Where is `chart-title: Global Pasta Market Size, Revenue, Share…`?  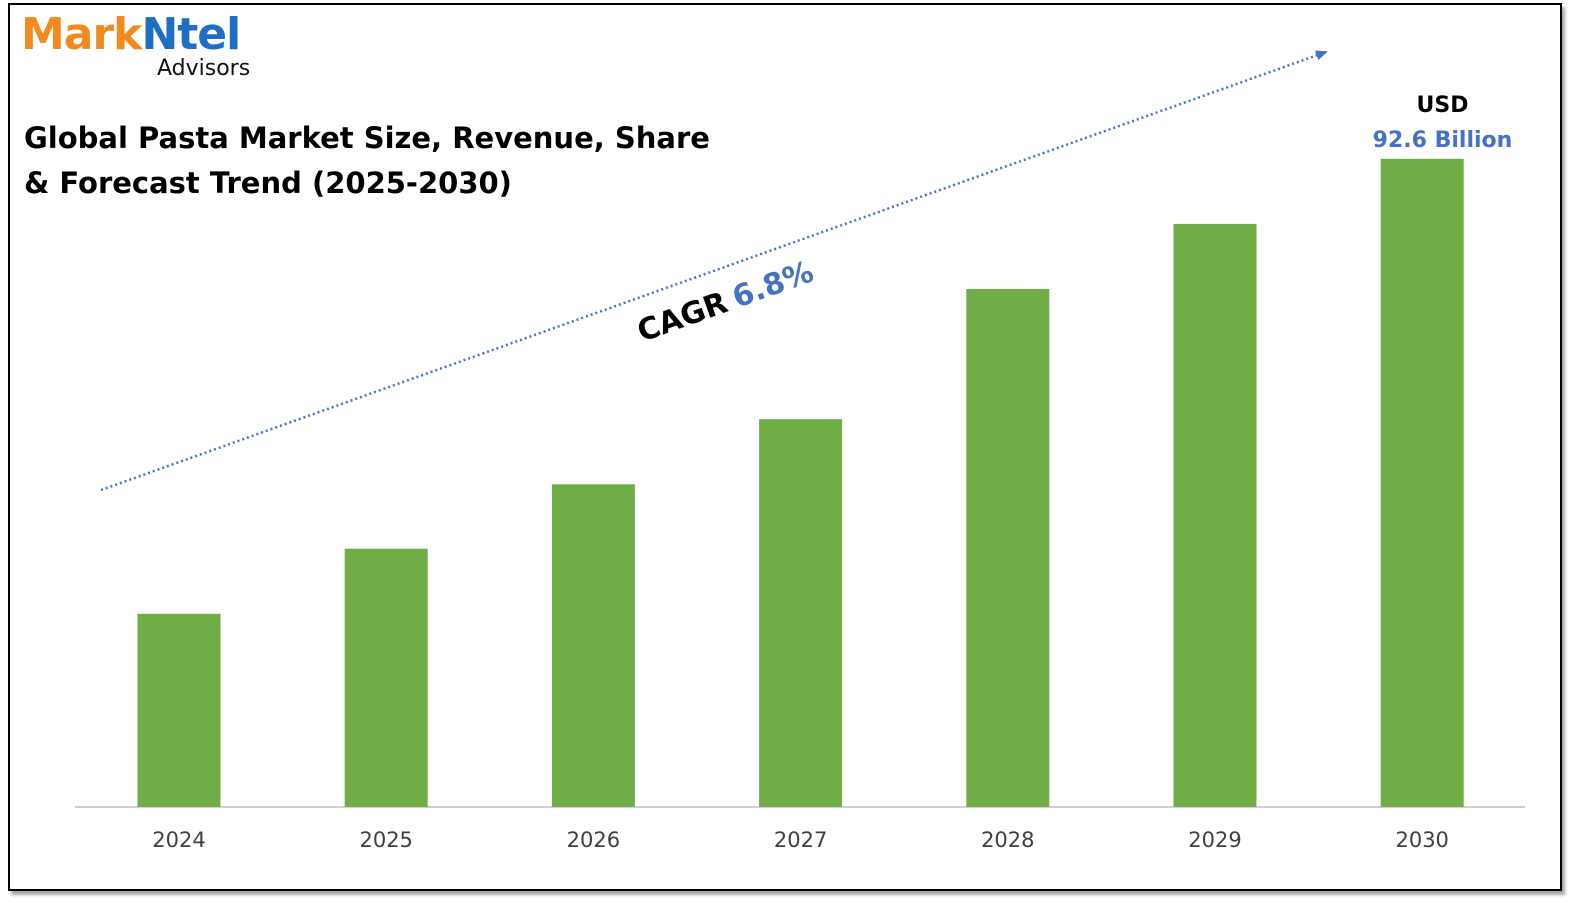
chart-title: Global Pasta Market Size, Revenue, Share… is located at coordinates (367, 160).